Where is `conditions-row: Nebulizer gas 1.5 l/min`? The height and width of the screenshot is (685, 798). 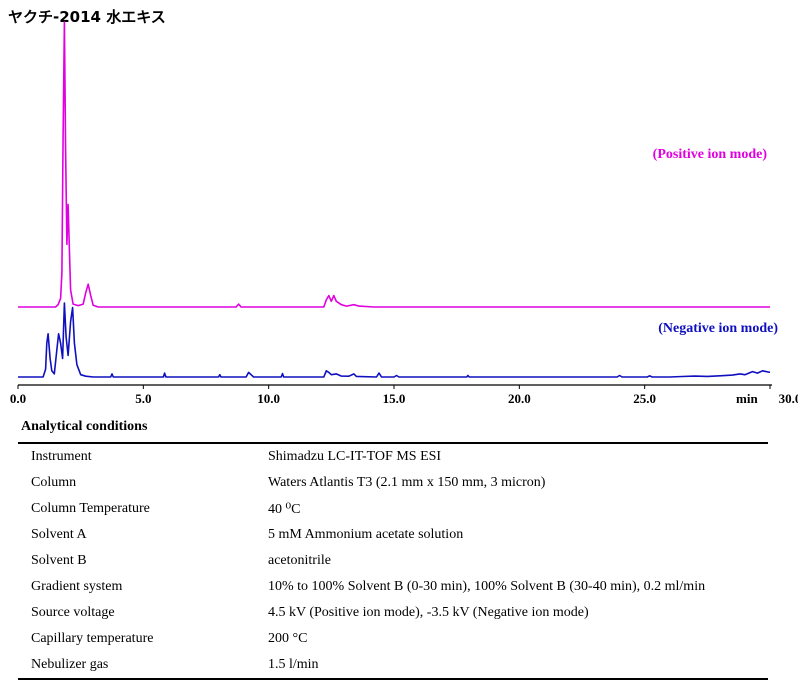
conditions-row: Nebulizer gas 1.5 l/min is located at coordinates (393, 665).